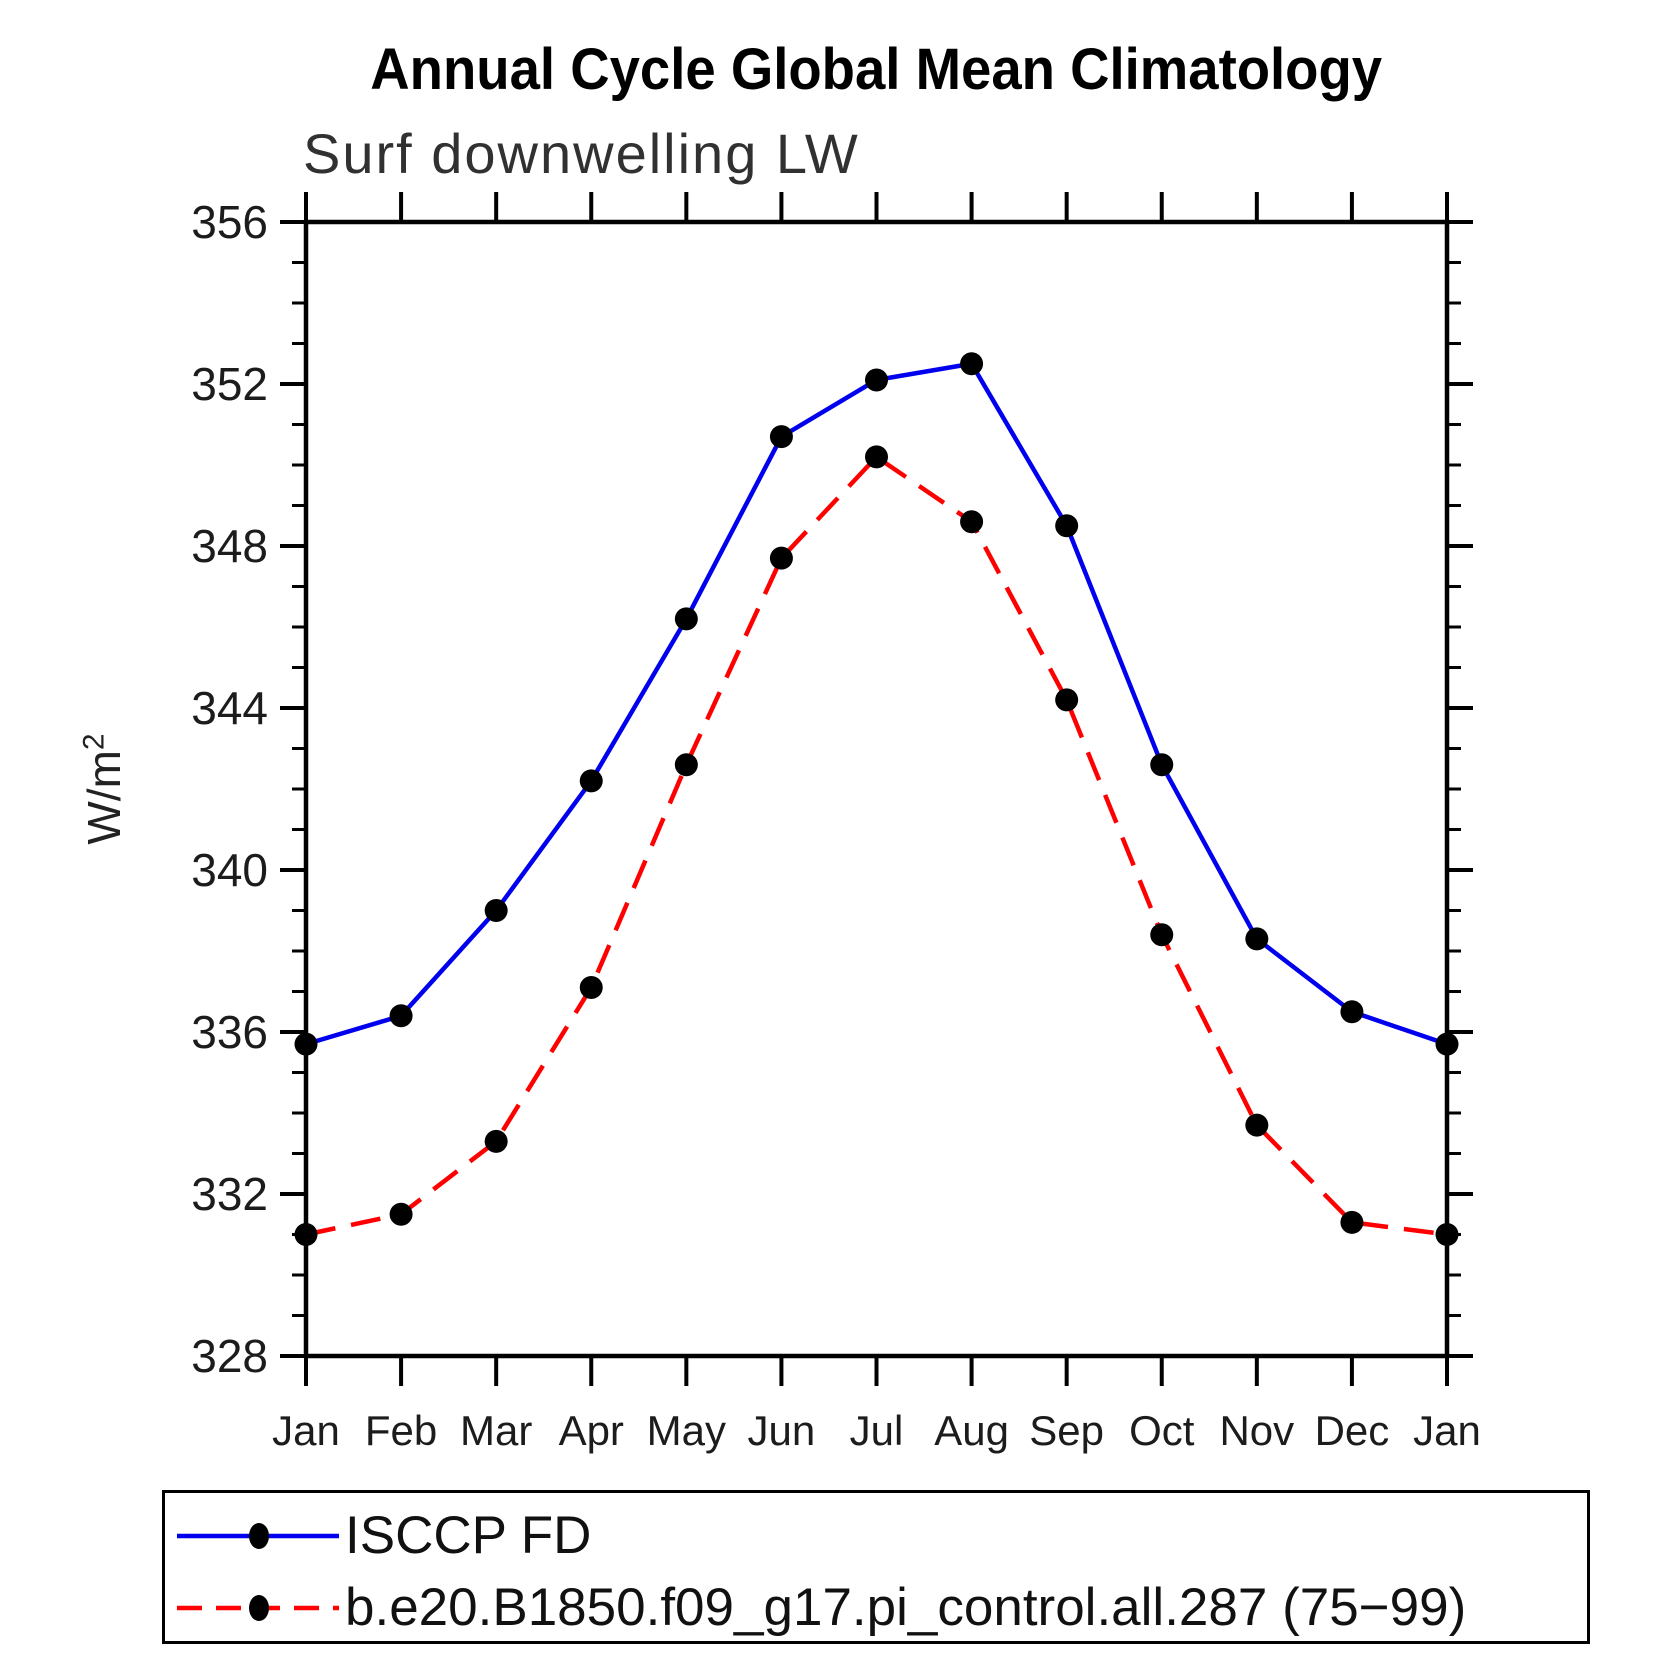 Image resolution: width=1680 pixels, height=1680 pixels. What do you see at coordinates (229, 1356) in the screenshot?
I see `y-tick-label: 328` at bounding box center [229, 1356].